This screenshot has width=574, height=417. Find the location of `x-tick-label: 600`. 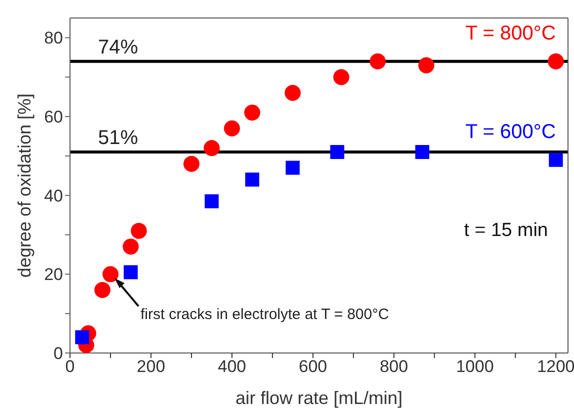

x-tick-label: 600 is located at coordinates (313, 366).